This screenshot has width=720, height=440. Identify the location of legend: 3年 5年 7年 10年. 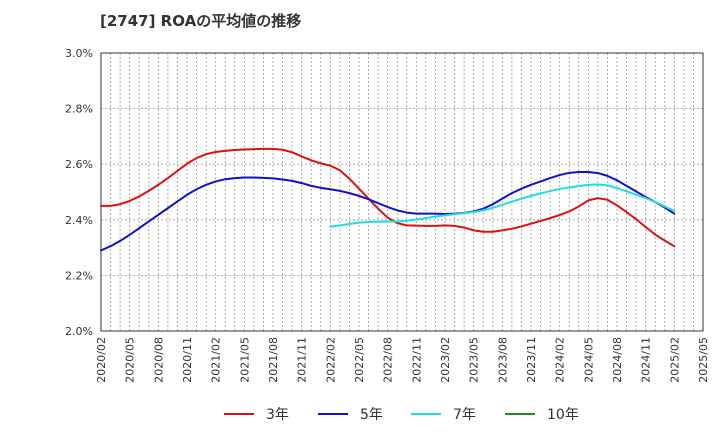
(401, 415).